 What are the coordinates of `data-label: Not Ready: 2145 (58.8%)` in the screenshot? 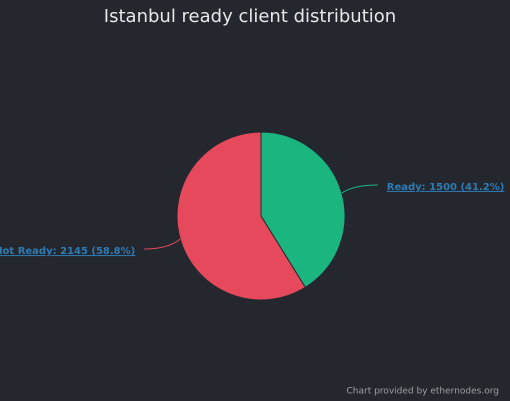 It's located at (67, 251).